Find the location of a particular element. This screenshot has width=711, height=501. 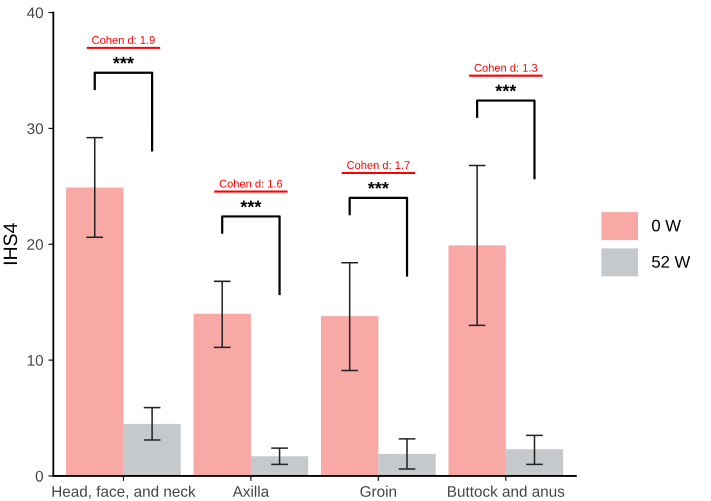

legend-label: 0 W is located at coordinates (666, 226).